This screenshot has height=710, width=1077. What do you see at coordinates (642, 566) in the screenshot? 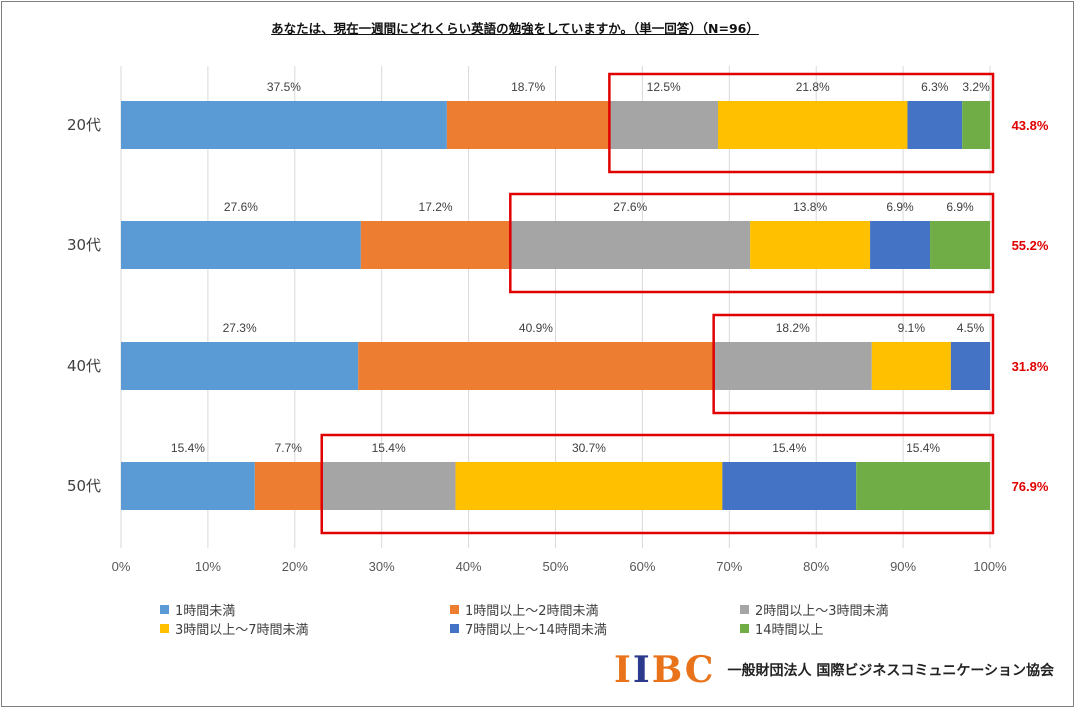
I see `x-tick-label: 60%` at bounding box center [642, 566].